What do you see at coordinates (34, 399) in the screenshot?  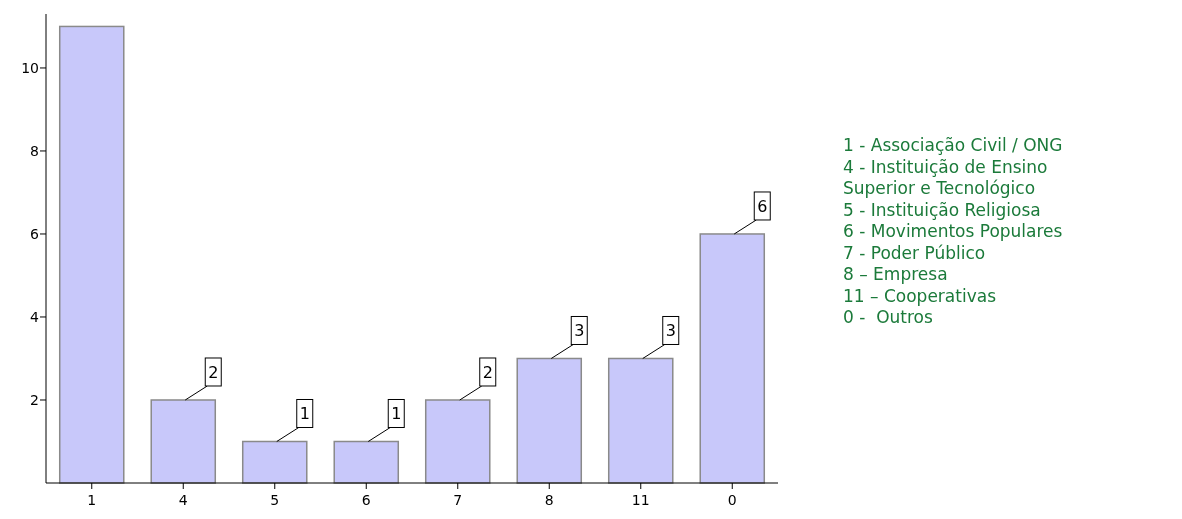 I see `y-tick-label: 2` at bounding box center [34, 399].